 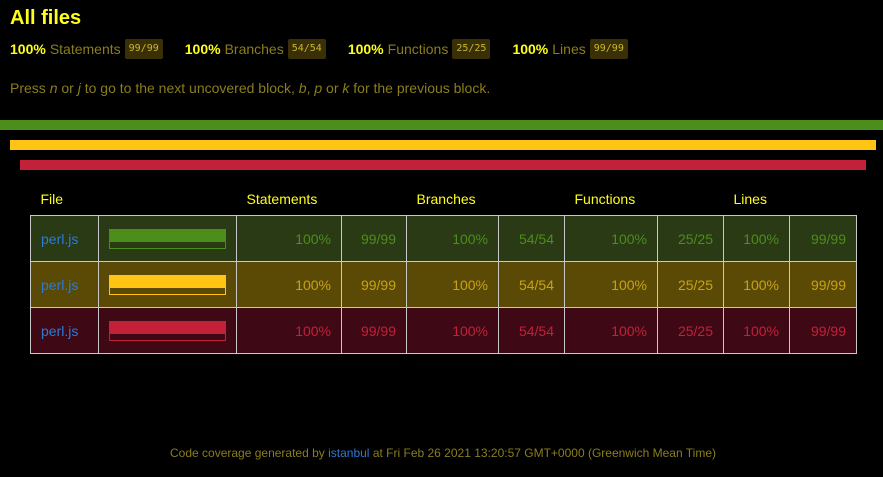 I want to click on hint-key-n: n, so click(x=53, y=88).